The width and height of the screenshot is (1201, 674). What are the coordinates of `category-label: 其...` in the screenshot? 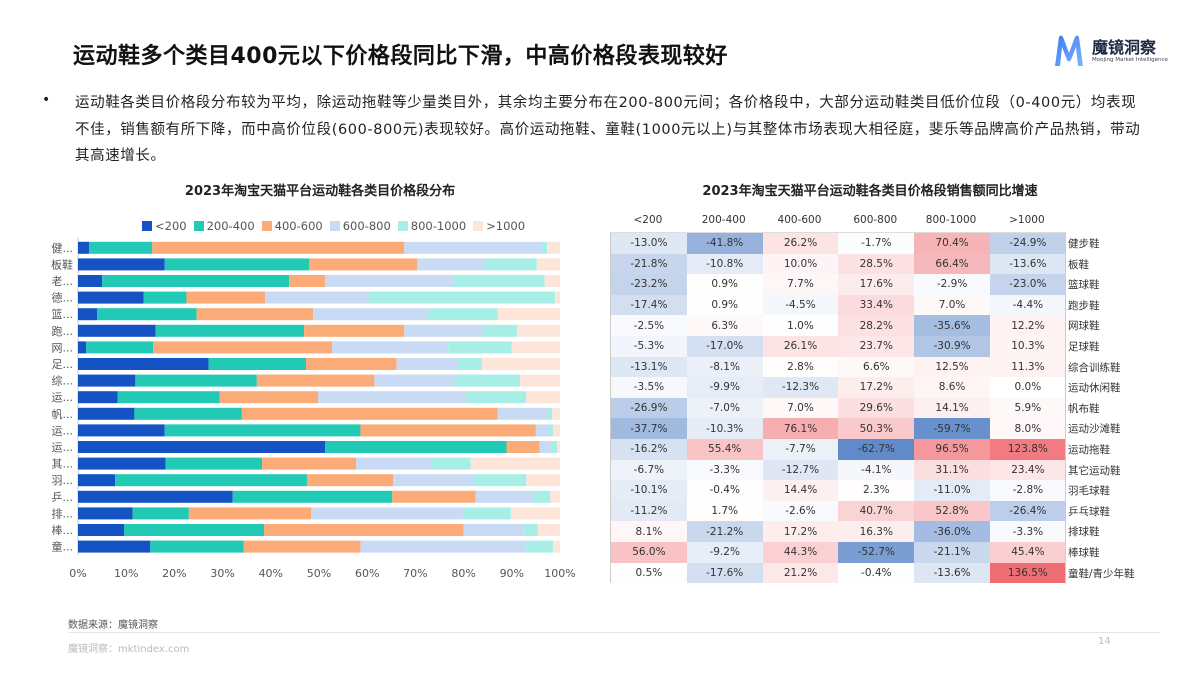 It's located at (63, 464).